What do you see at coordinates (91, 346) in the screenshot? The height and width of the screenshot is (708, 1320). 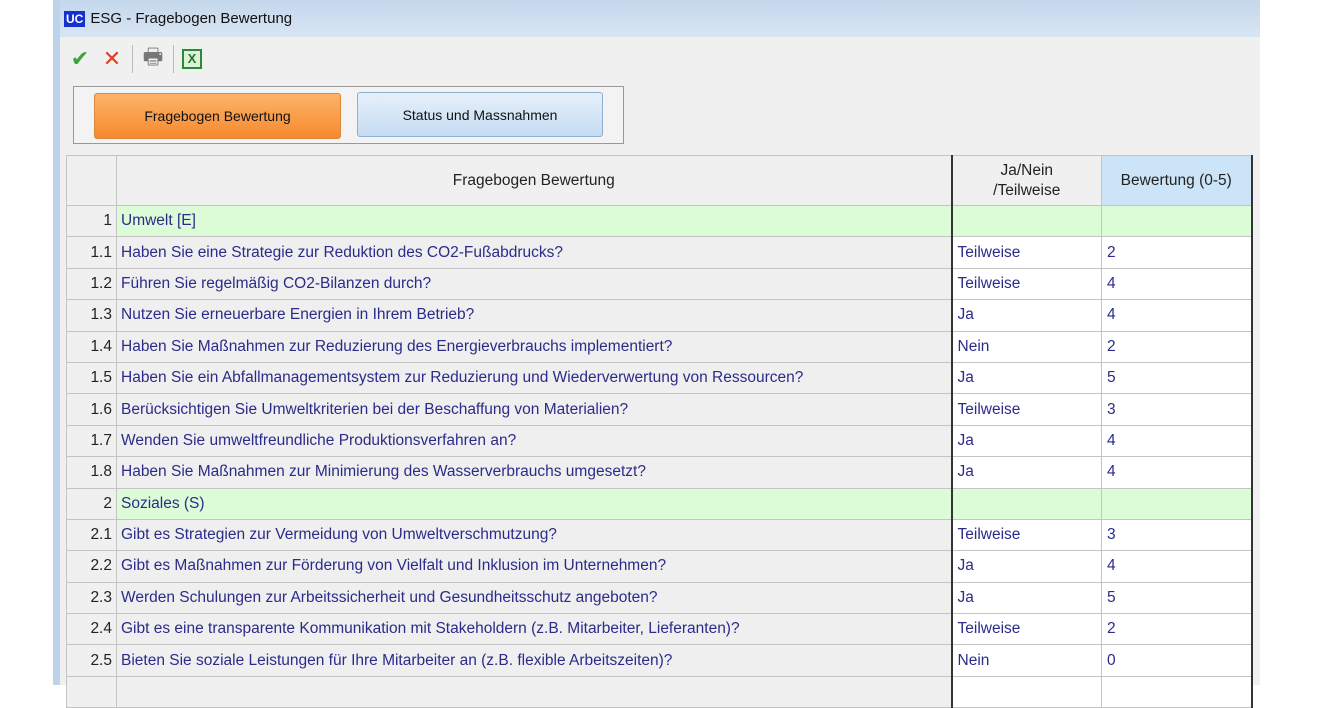 I see `row-number: 1.4` at bounding box center [91, 346].